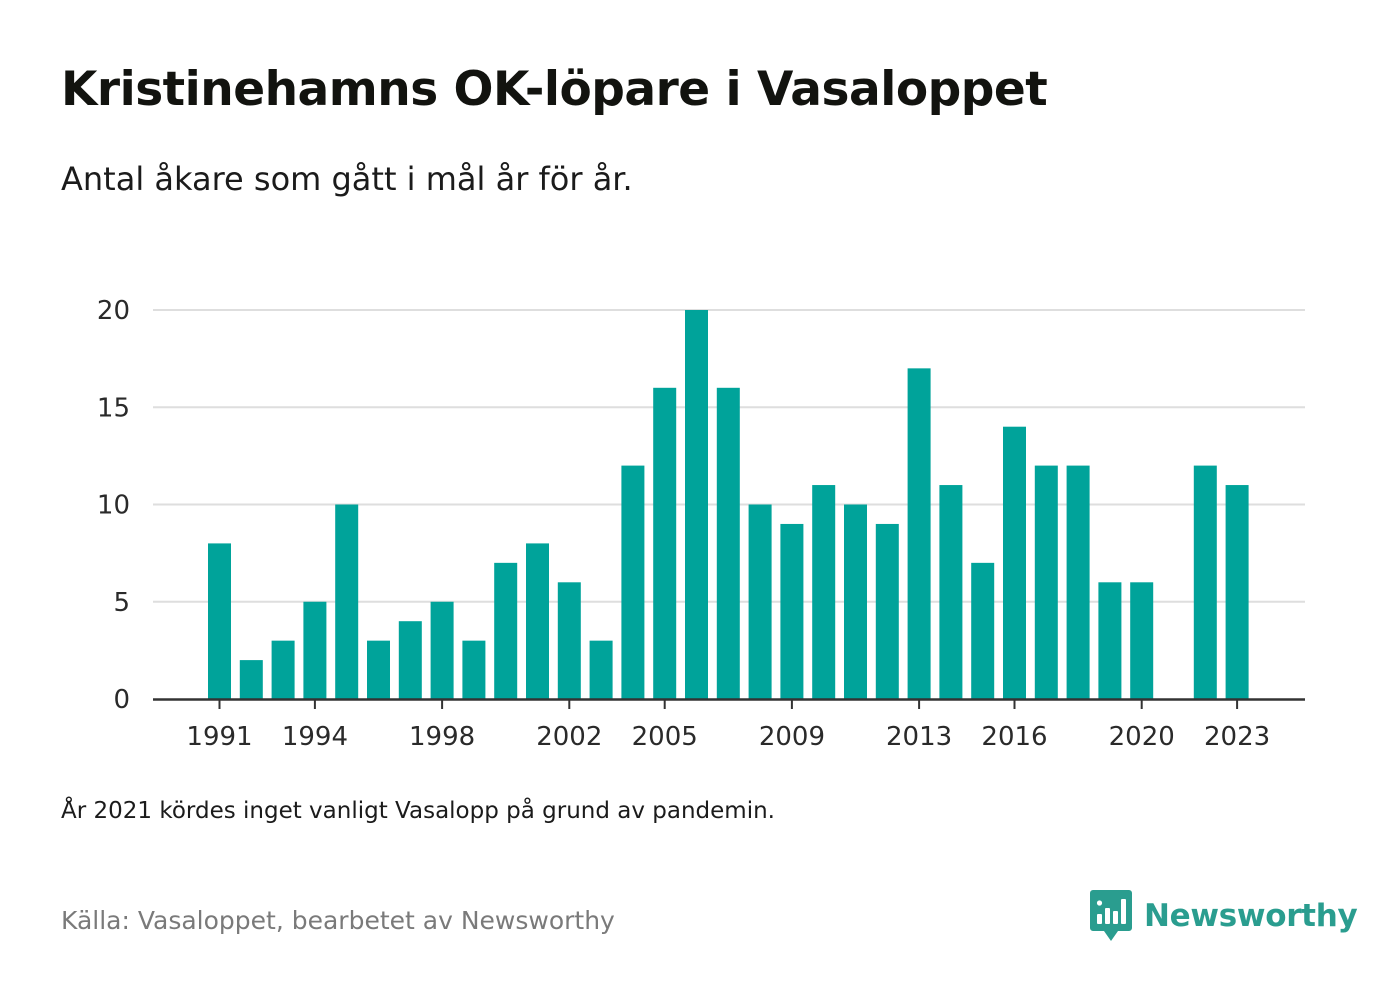 The height and width of the screenshot is (1000, 1400). Describe the element at coordinates (919, 737) in the screenshot. I see `x-tick-label-2013: 2013` at that location.